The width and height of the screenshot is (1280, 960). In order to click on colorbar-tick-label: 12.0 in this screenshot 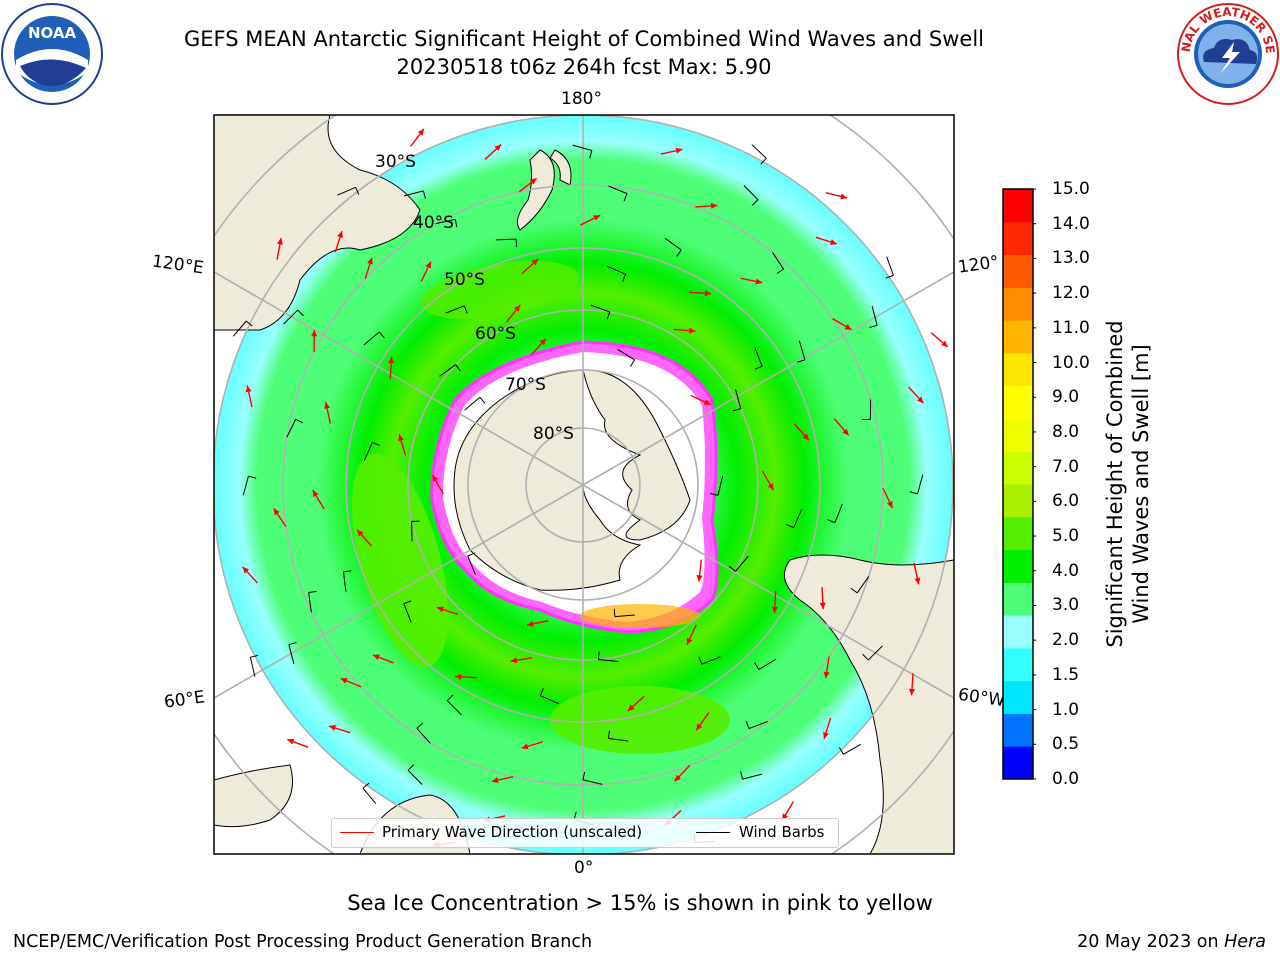, I will do `click(1071, 293)`.